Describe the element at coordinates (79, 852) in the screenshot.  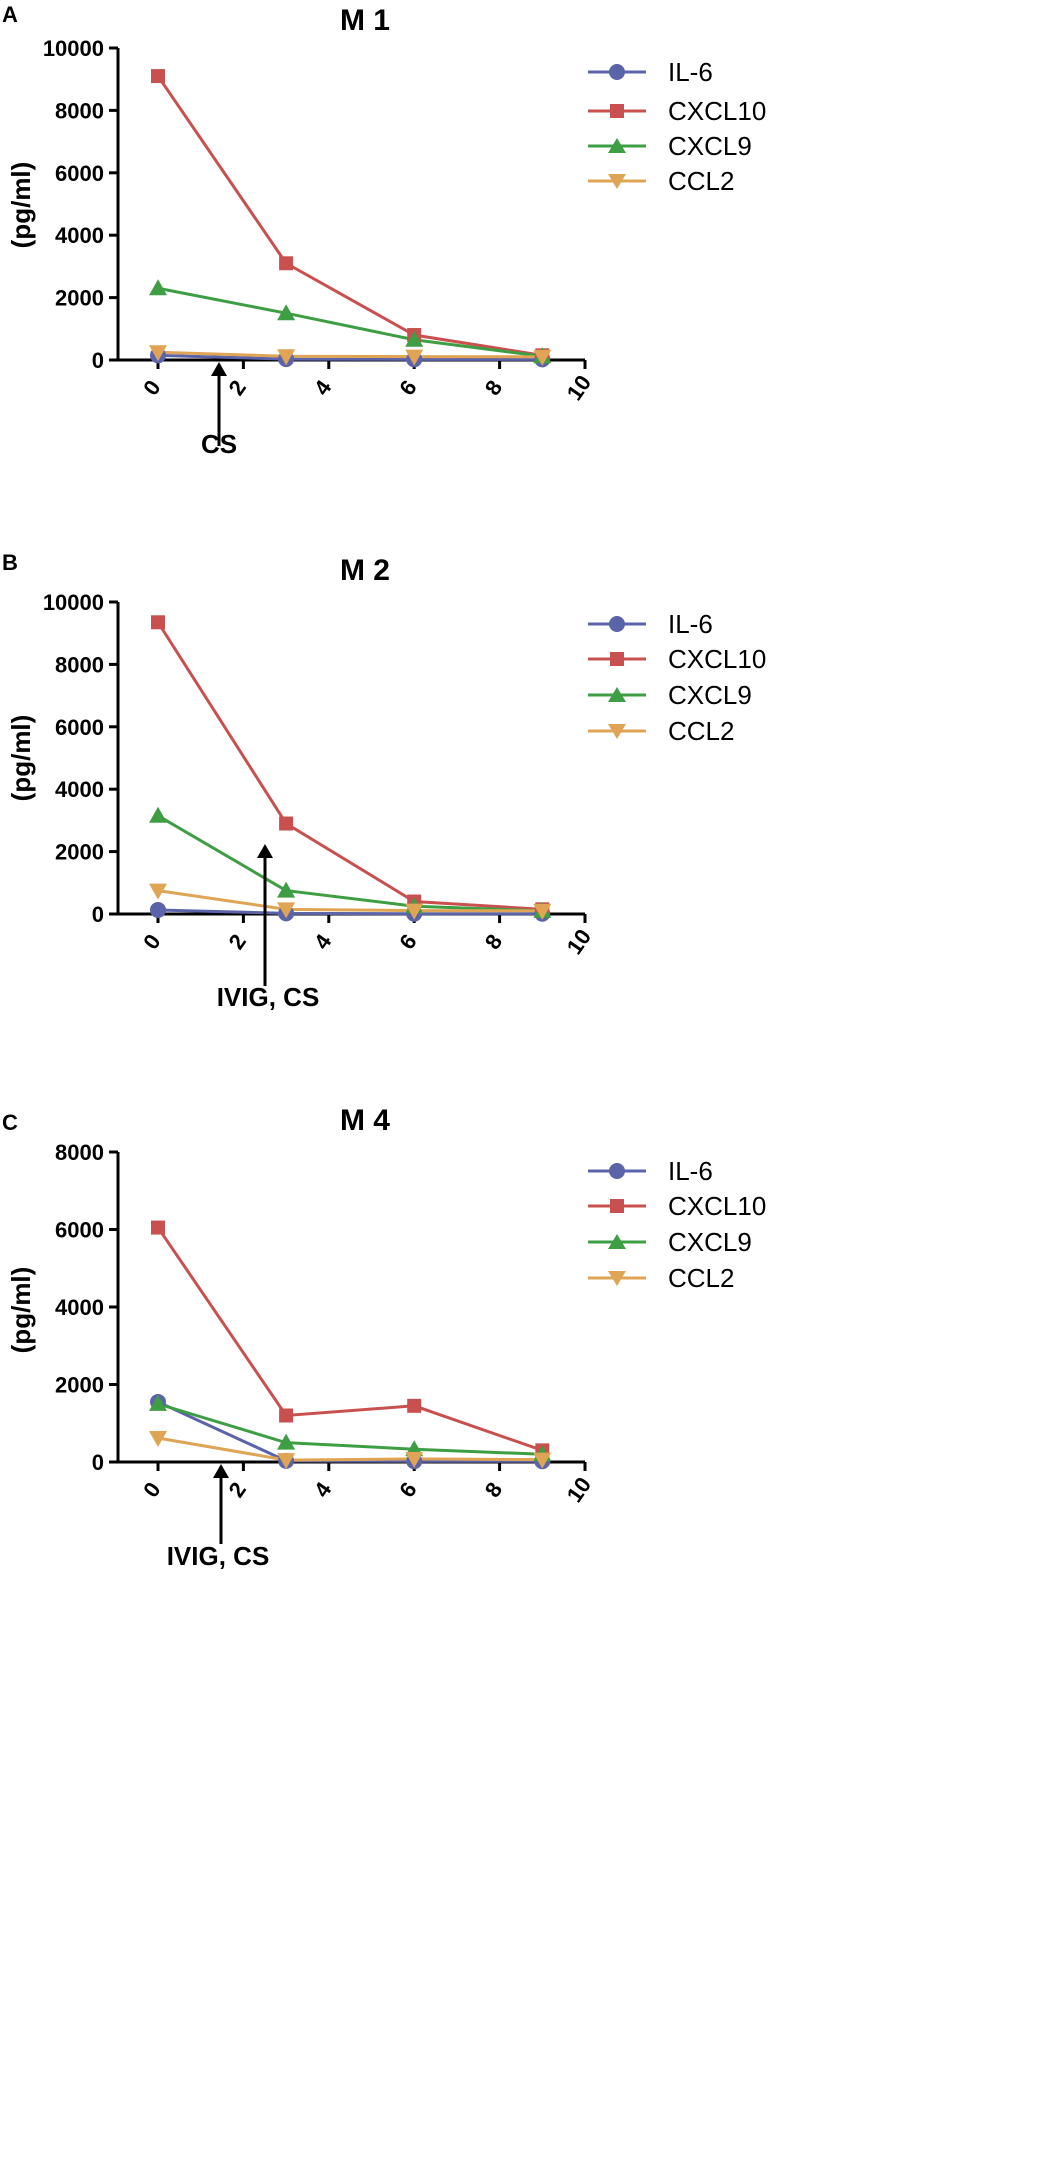
I see `y-tick-label: 2000` at that location.